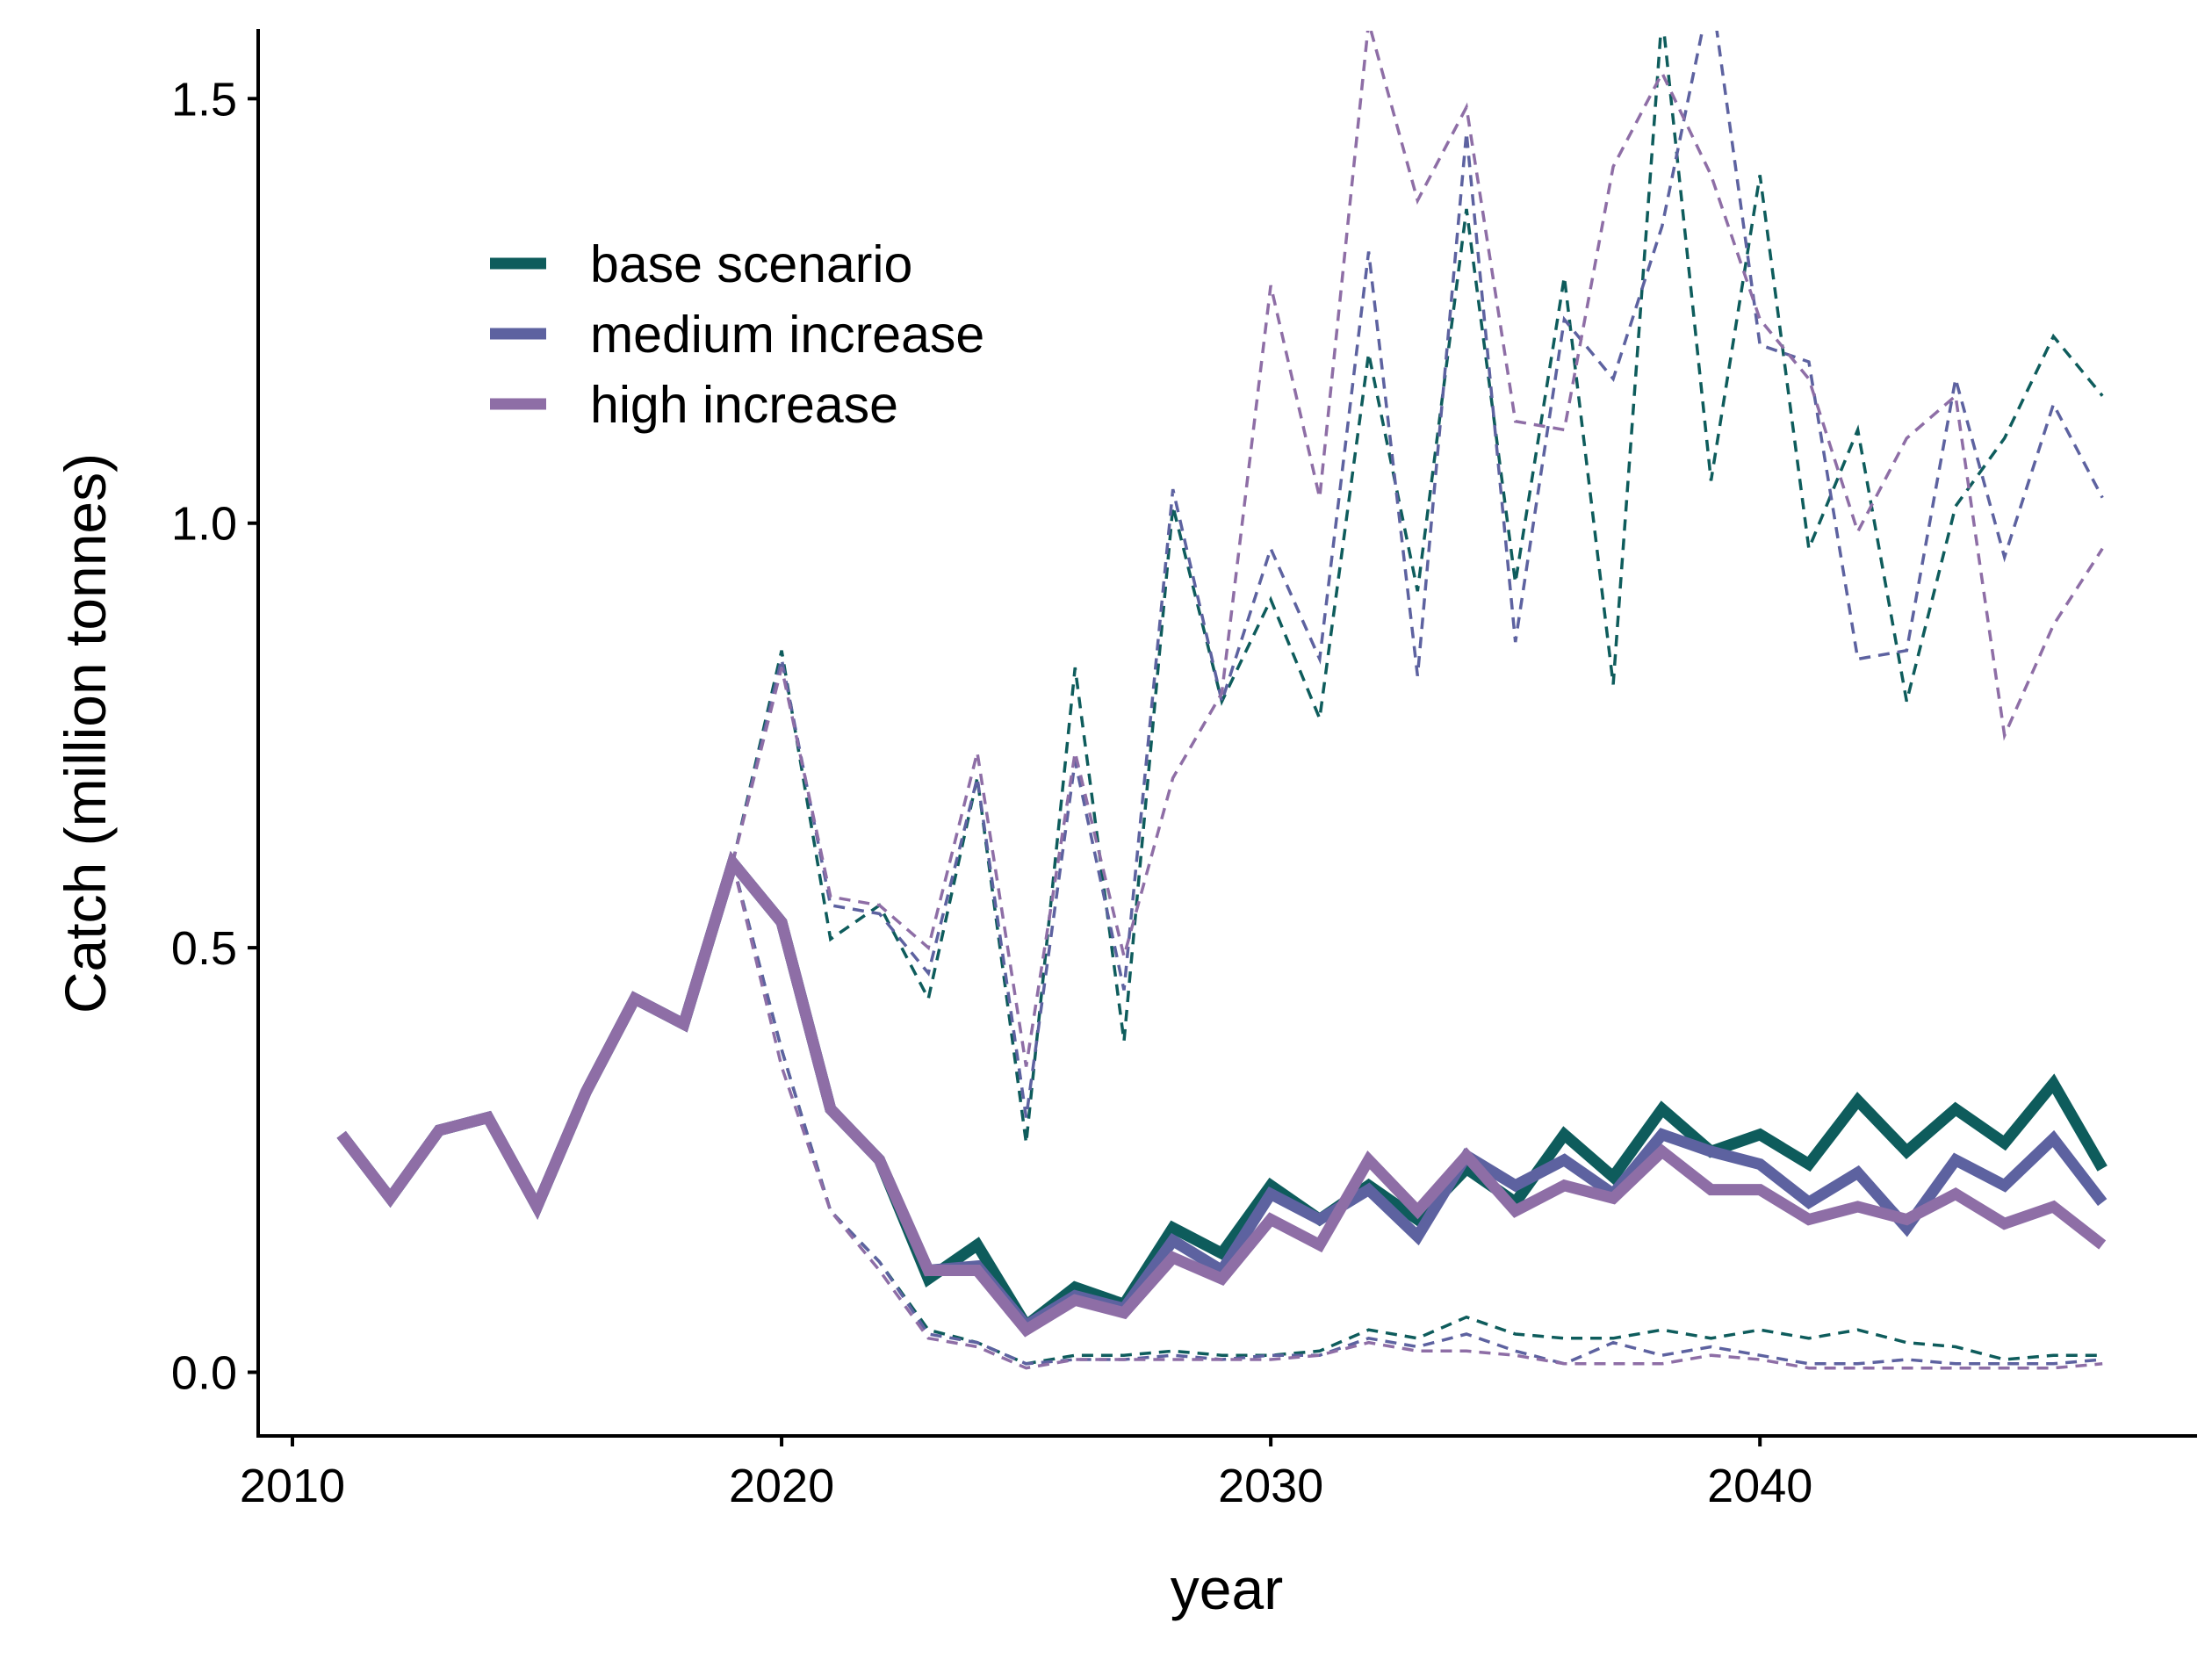 This screenshot has width=2212, height=1659. Describe the element at coordinates (1026, 1474) in the screenshot. I see `x-ticks: 2010 2020 2030 2040` at that location.